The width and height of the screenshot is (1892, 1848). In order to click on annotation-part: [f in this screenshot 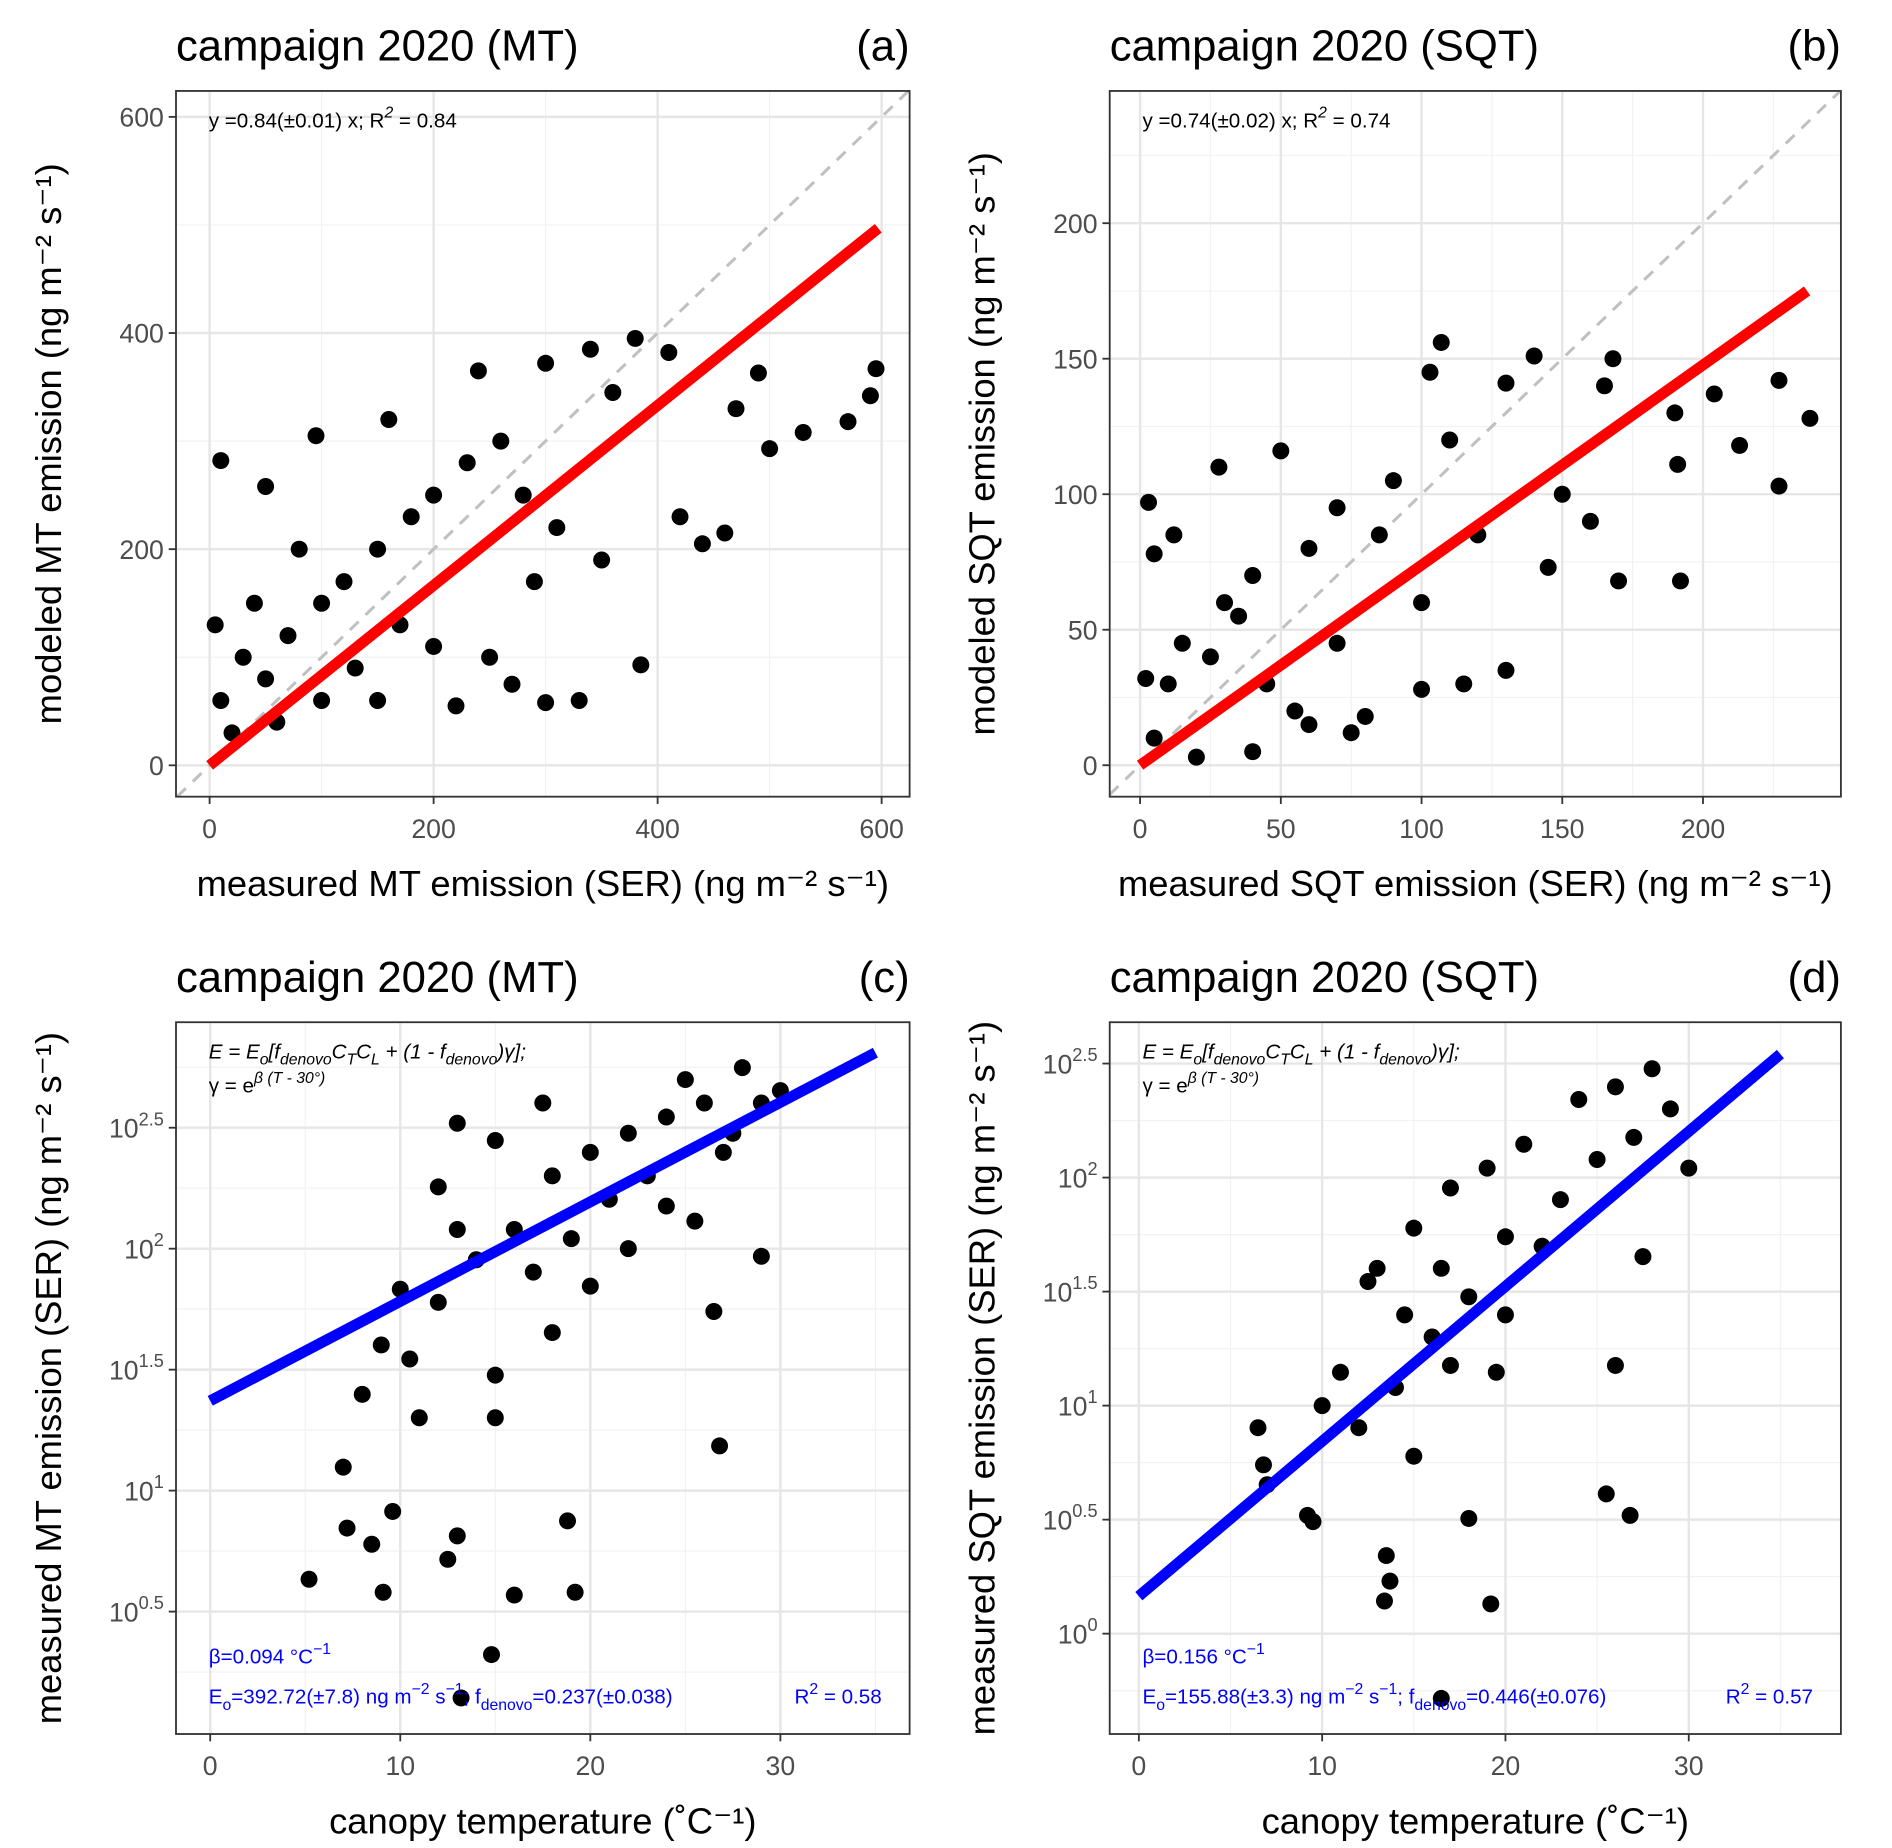, I will do `click(1208, 1052)`.